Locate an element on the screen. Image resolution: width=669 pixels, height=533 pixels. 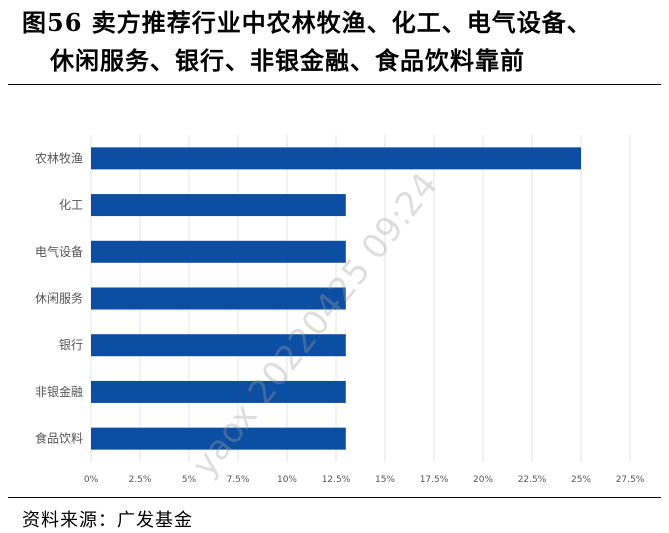
y-category-label: 农林牧渔 is located at coordinates (59, 158).